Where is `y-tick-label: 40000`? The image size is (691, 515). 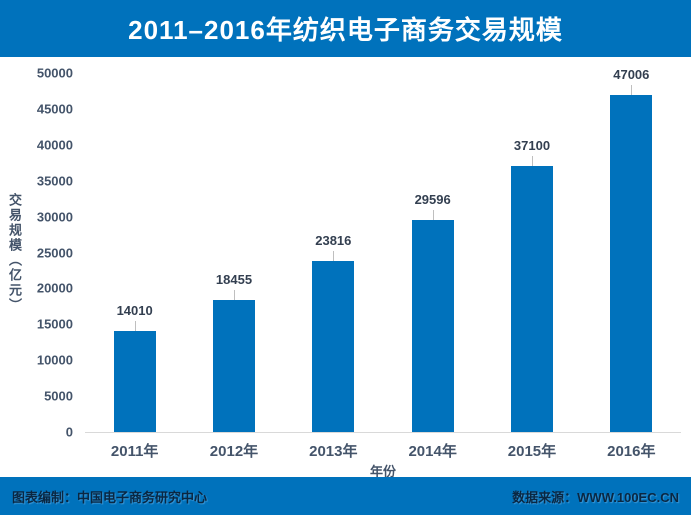 y-tick-label: 40000 is located at coordinates (54, 145).